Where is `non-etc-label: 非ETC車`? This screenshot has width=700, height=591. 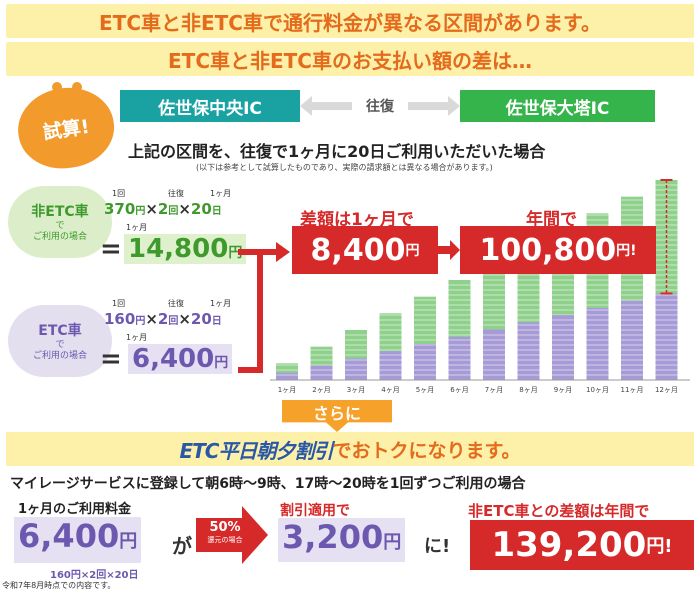 non-etc-label: 非ETC車 is located at coordinates (60, 211).